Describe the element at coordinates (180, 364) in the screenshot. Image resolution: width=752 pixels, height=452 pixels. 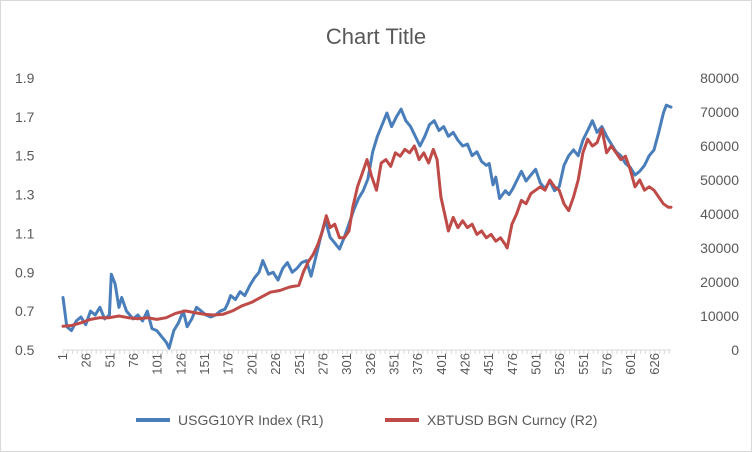
I see `x-tick-label: 126` at that location.